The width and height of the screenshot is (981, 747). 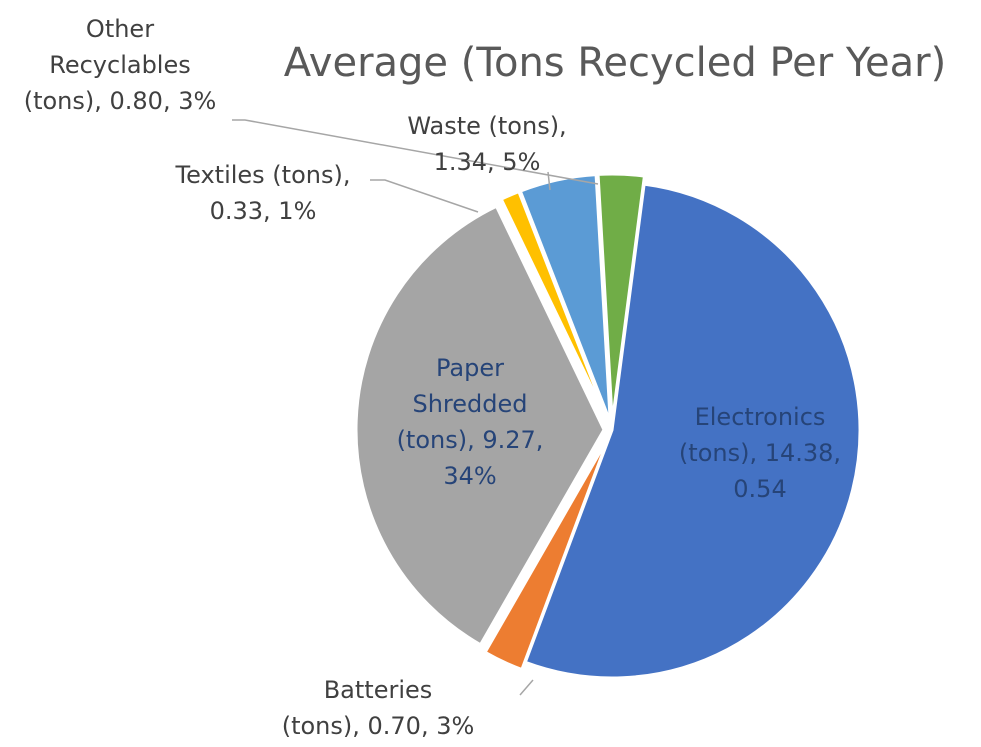 I want to click on data-label-electronics-tons: Electronics (tons), 14.38, 0.54, so click(x=760, y=453).